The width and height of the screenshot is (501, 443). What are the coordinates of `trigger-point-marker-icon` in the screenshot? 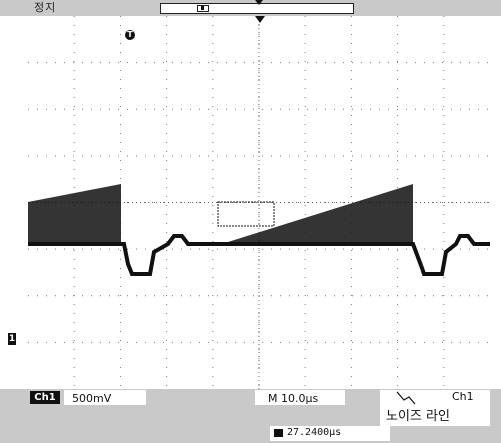 It's located at (260, 19).